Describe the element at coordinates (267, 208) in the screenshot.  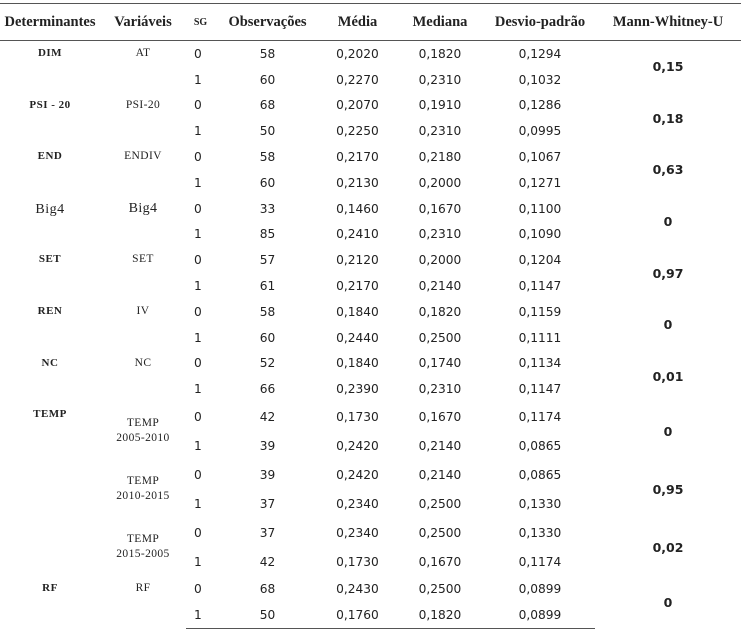
I see `observations: 33` at that location.